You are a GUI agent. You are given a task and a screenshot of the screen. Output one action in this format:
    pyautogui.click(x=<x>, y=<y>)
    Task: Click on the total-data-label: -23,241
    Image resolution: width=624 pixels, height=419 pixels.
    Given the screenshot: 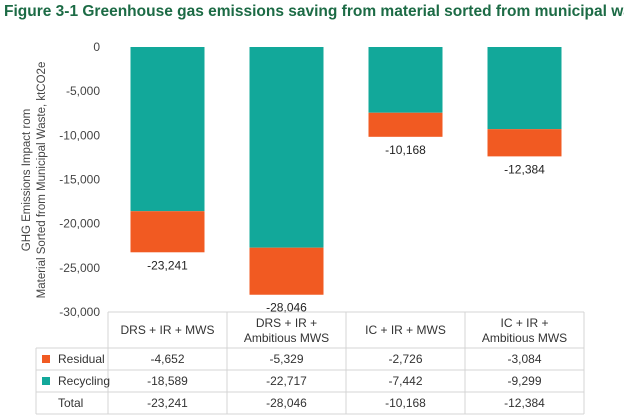 What is the action you would take?
    pyautogui.click(x=167, y=265)
    